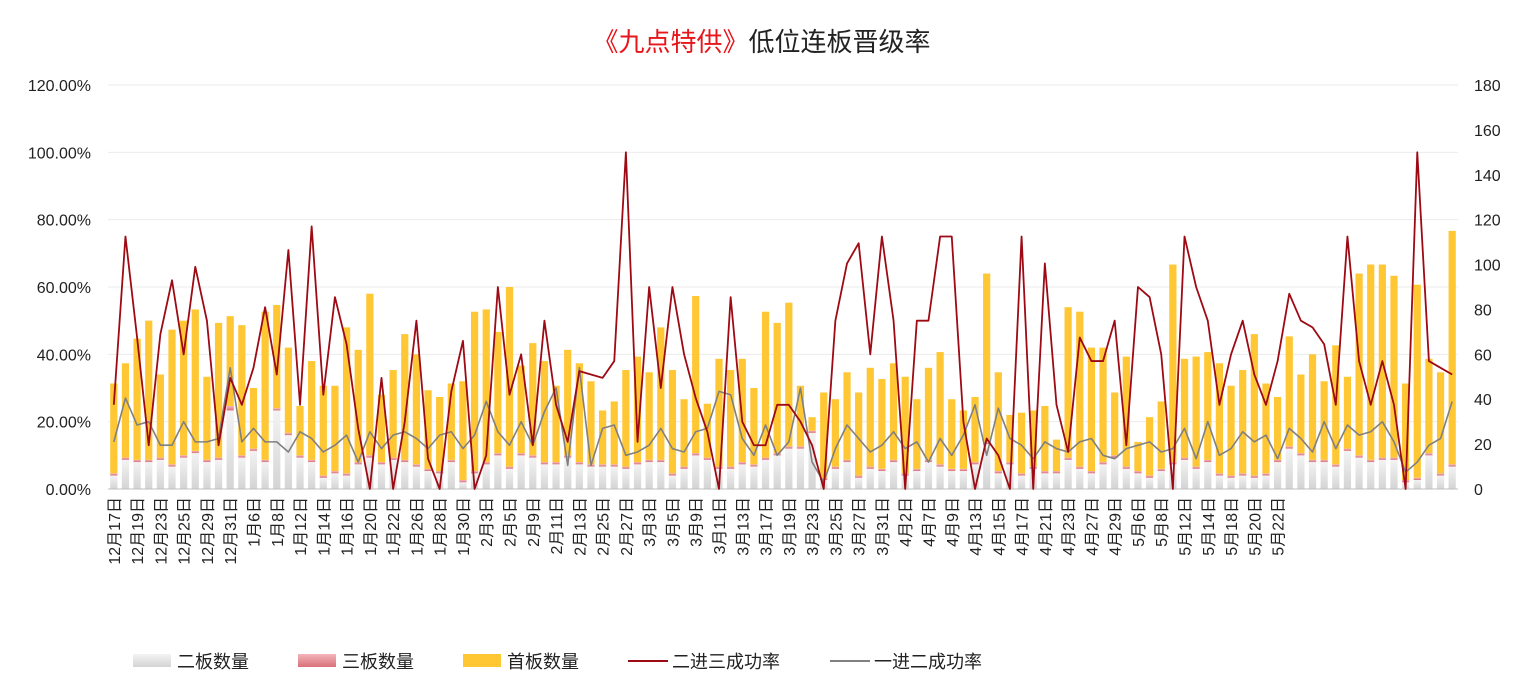 The width and height of the screenshot is (1523, 689). What do you see at coordinates (1279, 526) in the screenshot?
I see `x-axis-tick-label: 5月22日` at bounding box center [1279, 526].